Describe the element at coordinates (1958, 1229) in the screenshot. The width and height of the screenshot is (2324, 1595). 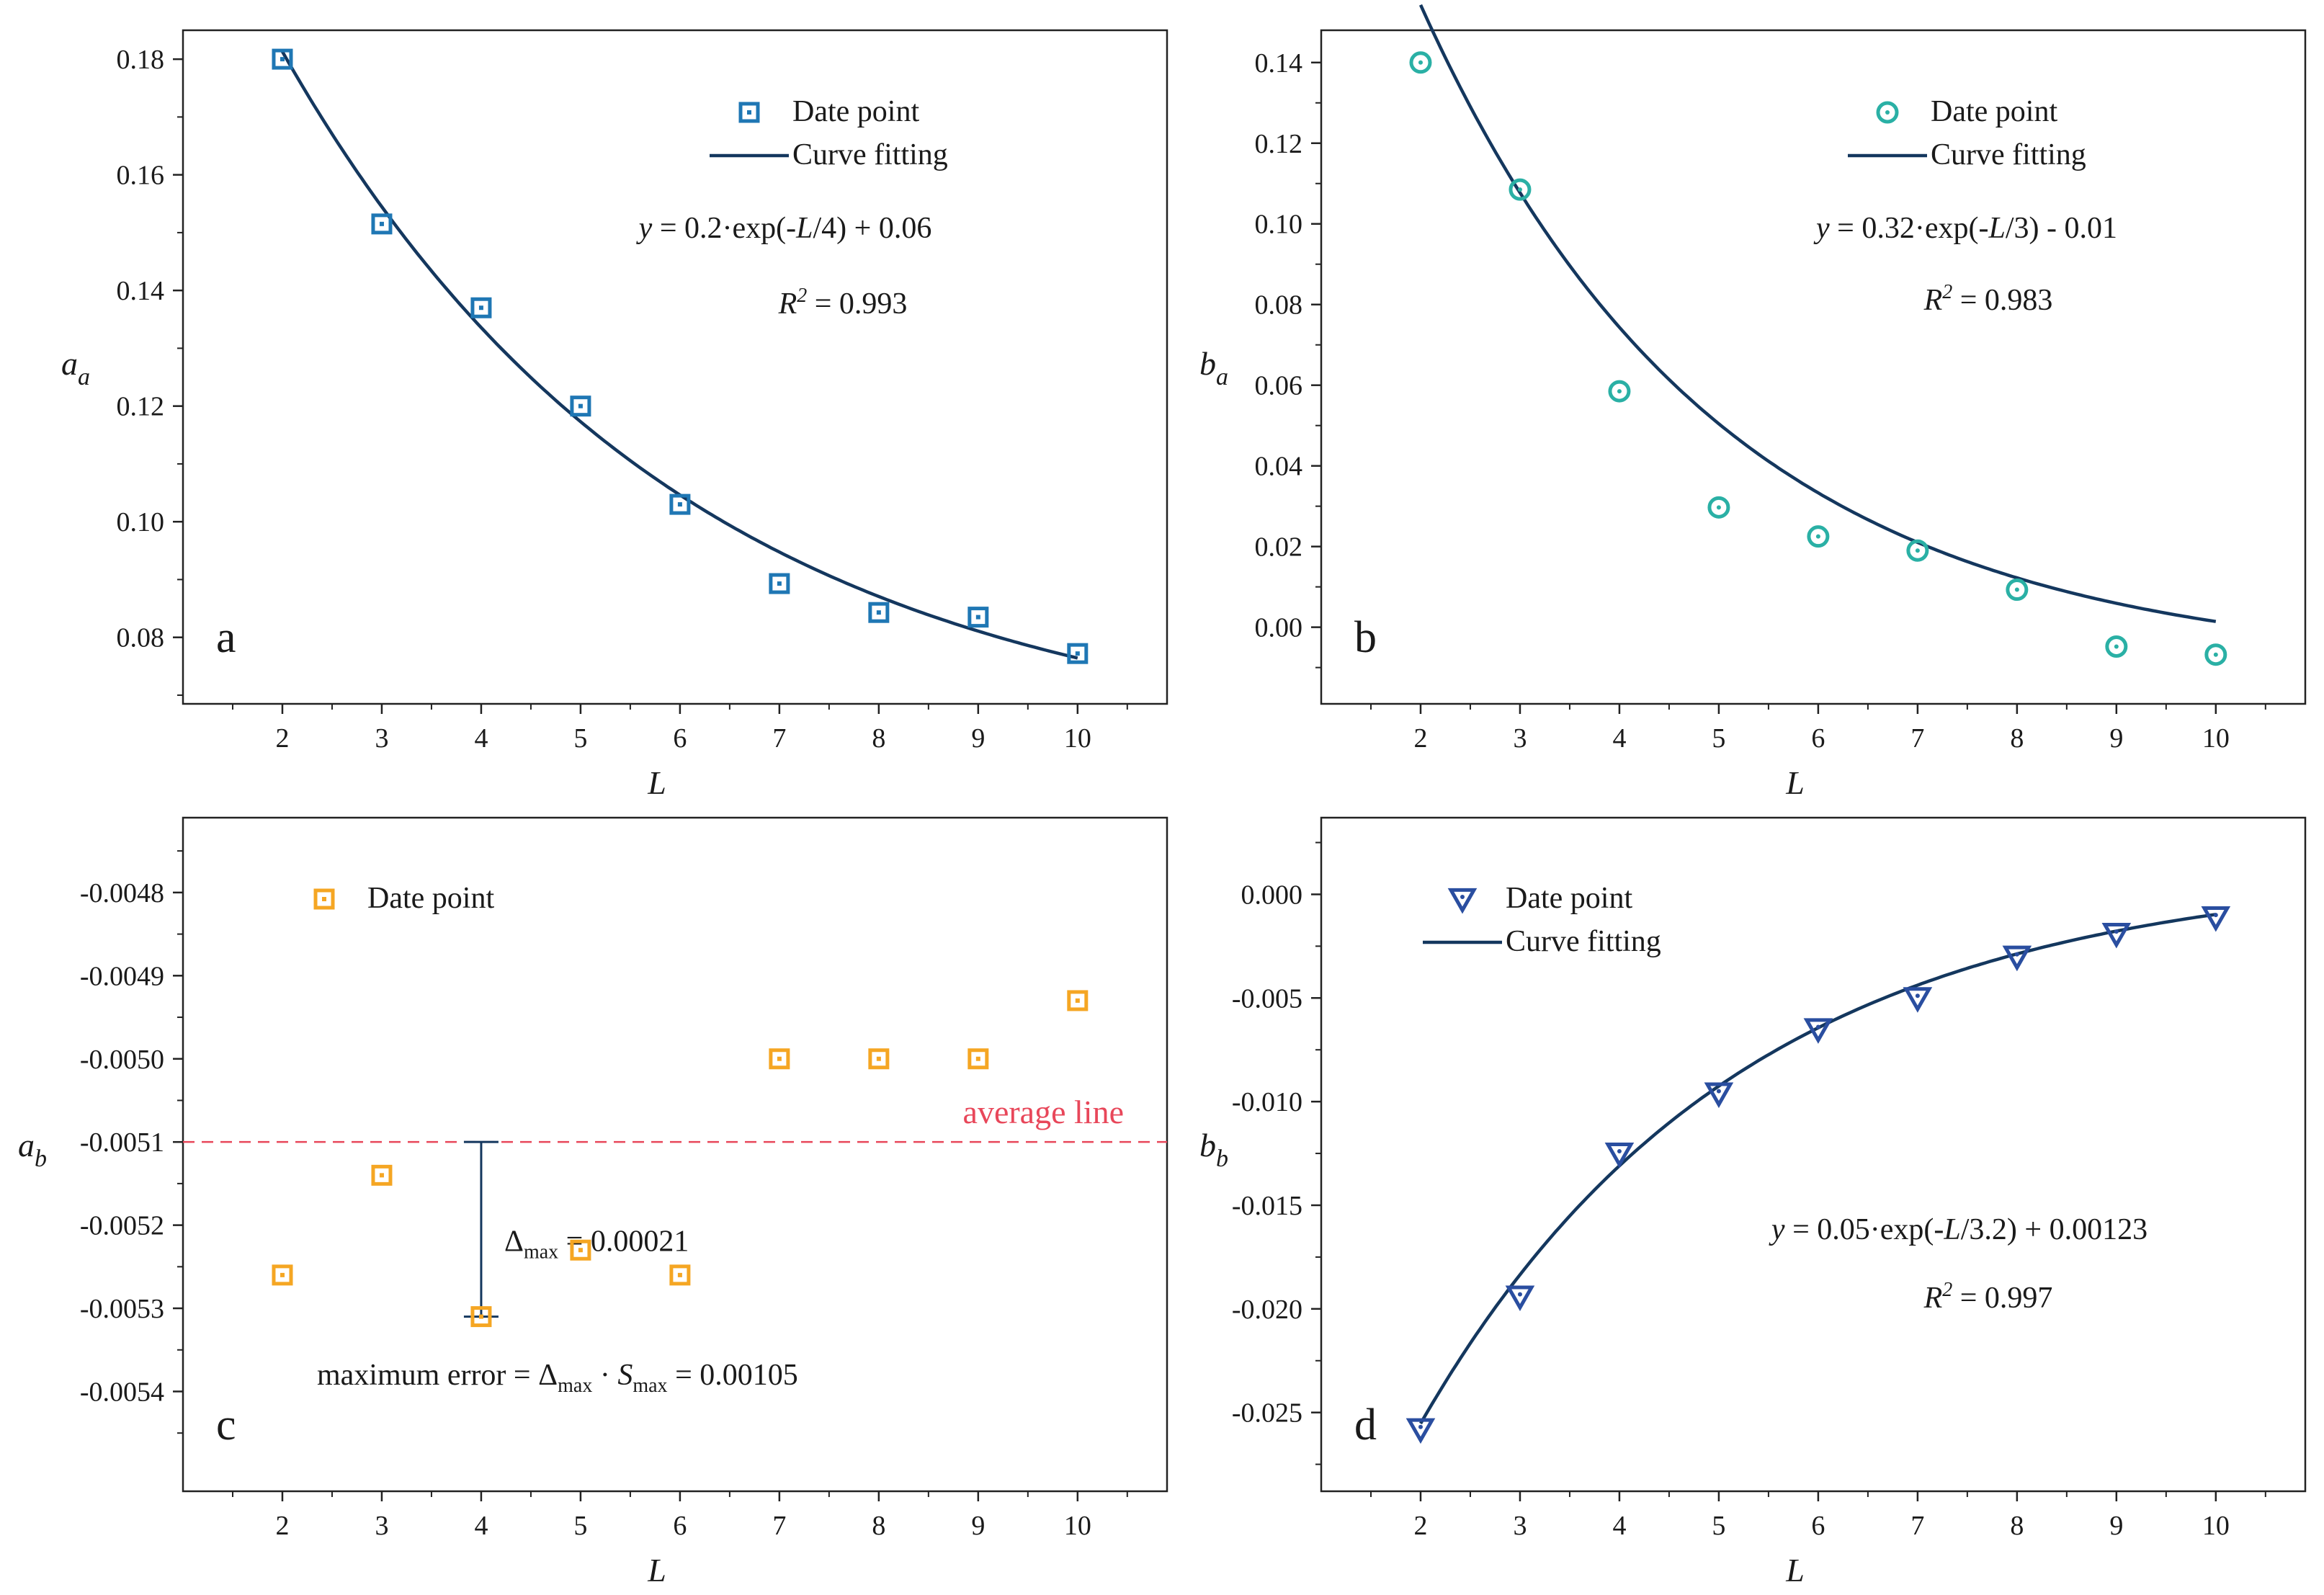
I see `fit-equation: y = 0.05·exp(-L/3.2) + 0.00123` at that location.